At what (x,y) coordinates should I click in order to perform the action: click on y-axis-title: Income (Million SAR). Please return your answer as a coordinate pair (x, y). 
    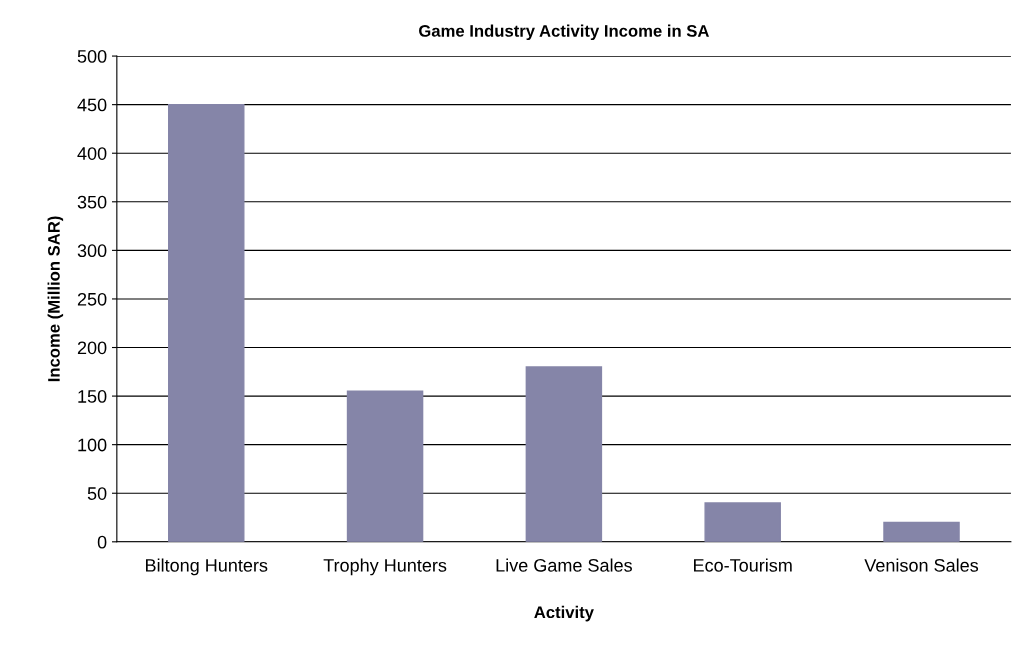
    Looking at the image, I should click on (55, 299).